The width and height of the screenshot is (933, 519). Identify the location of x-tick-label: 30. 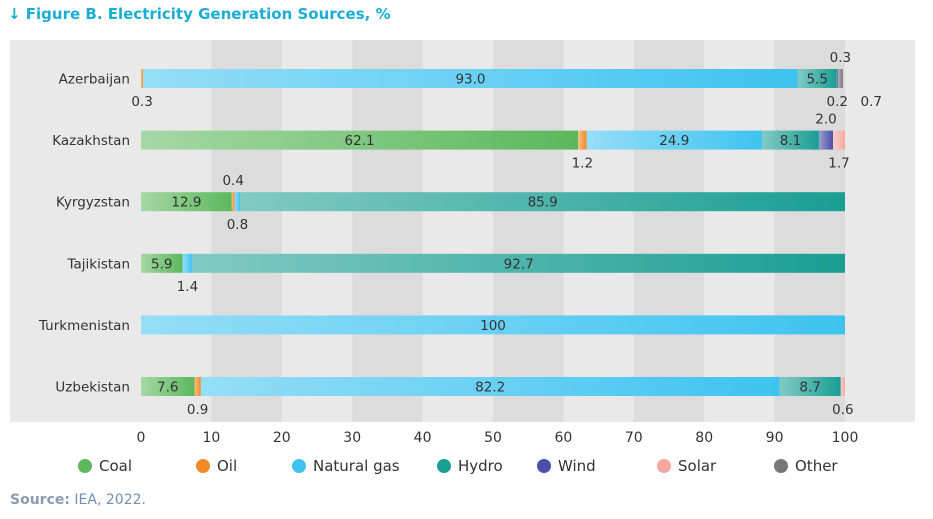
(352, 438).